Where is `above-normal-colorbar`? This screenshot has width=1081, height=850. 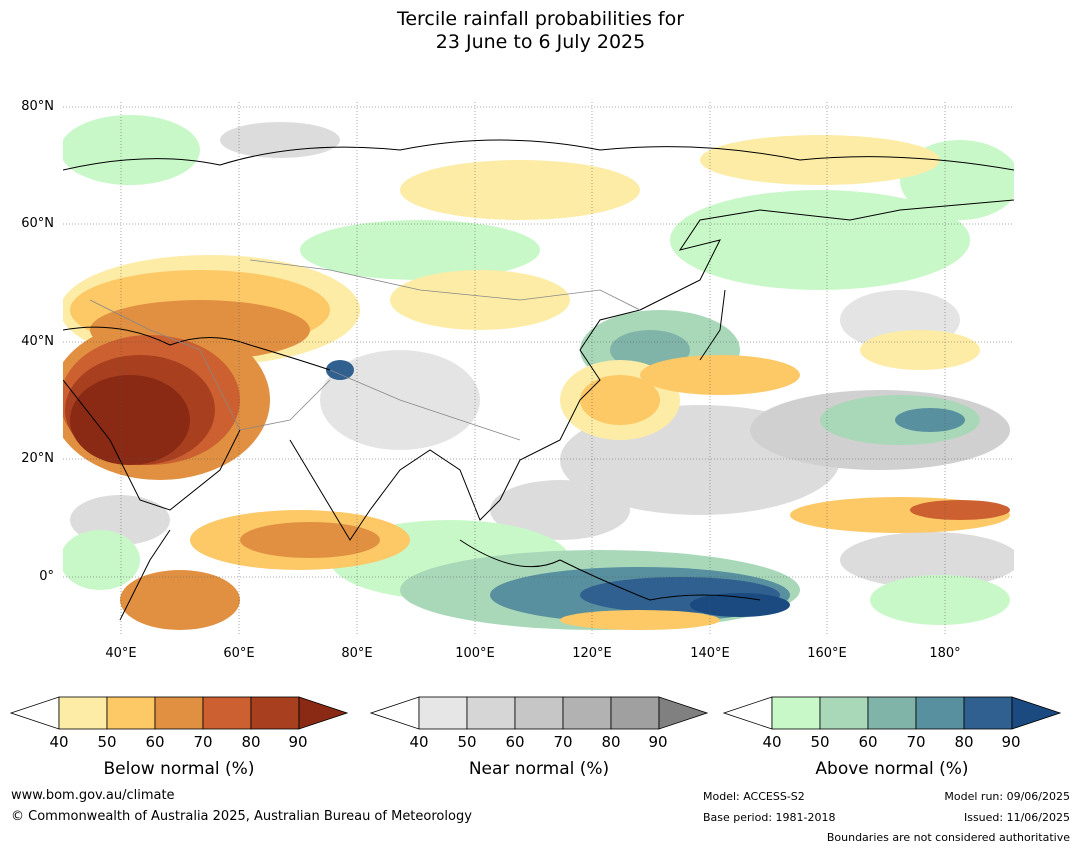
above-normal-colorbar is located at coordinates (892, 713).